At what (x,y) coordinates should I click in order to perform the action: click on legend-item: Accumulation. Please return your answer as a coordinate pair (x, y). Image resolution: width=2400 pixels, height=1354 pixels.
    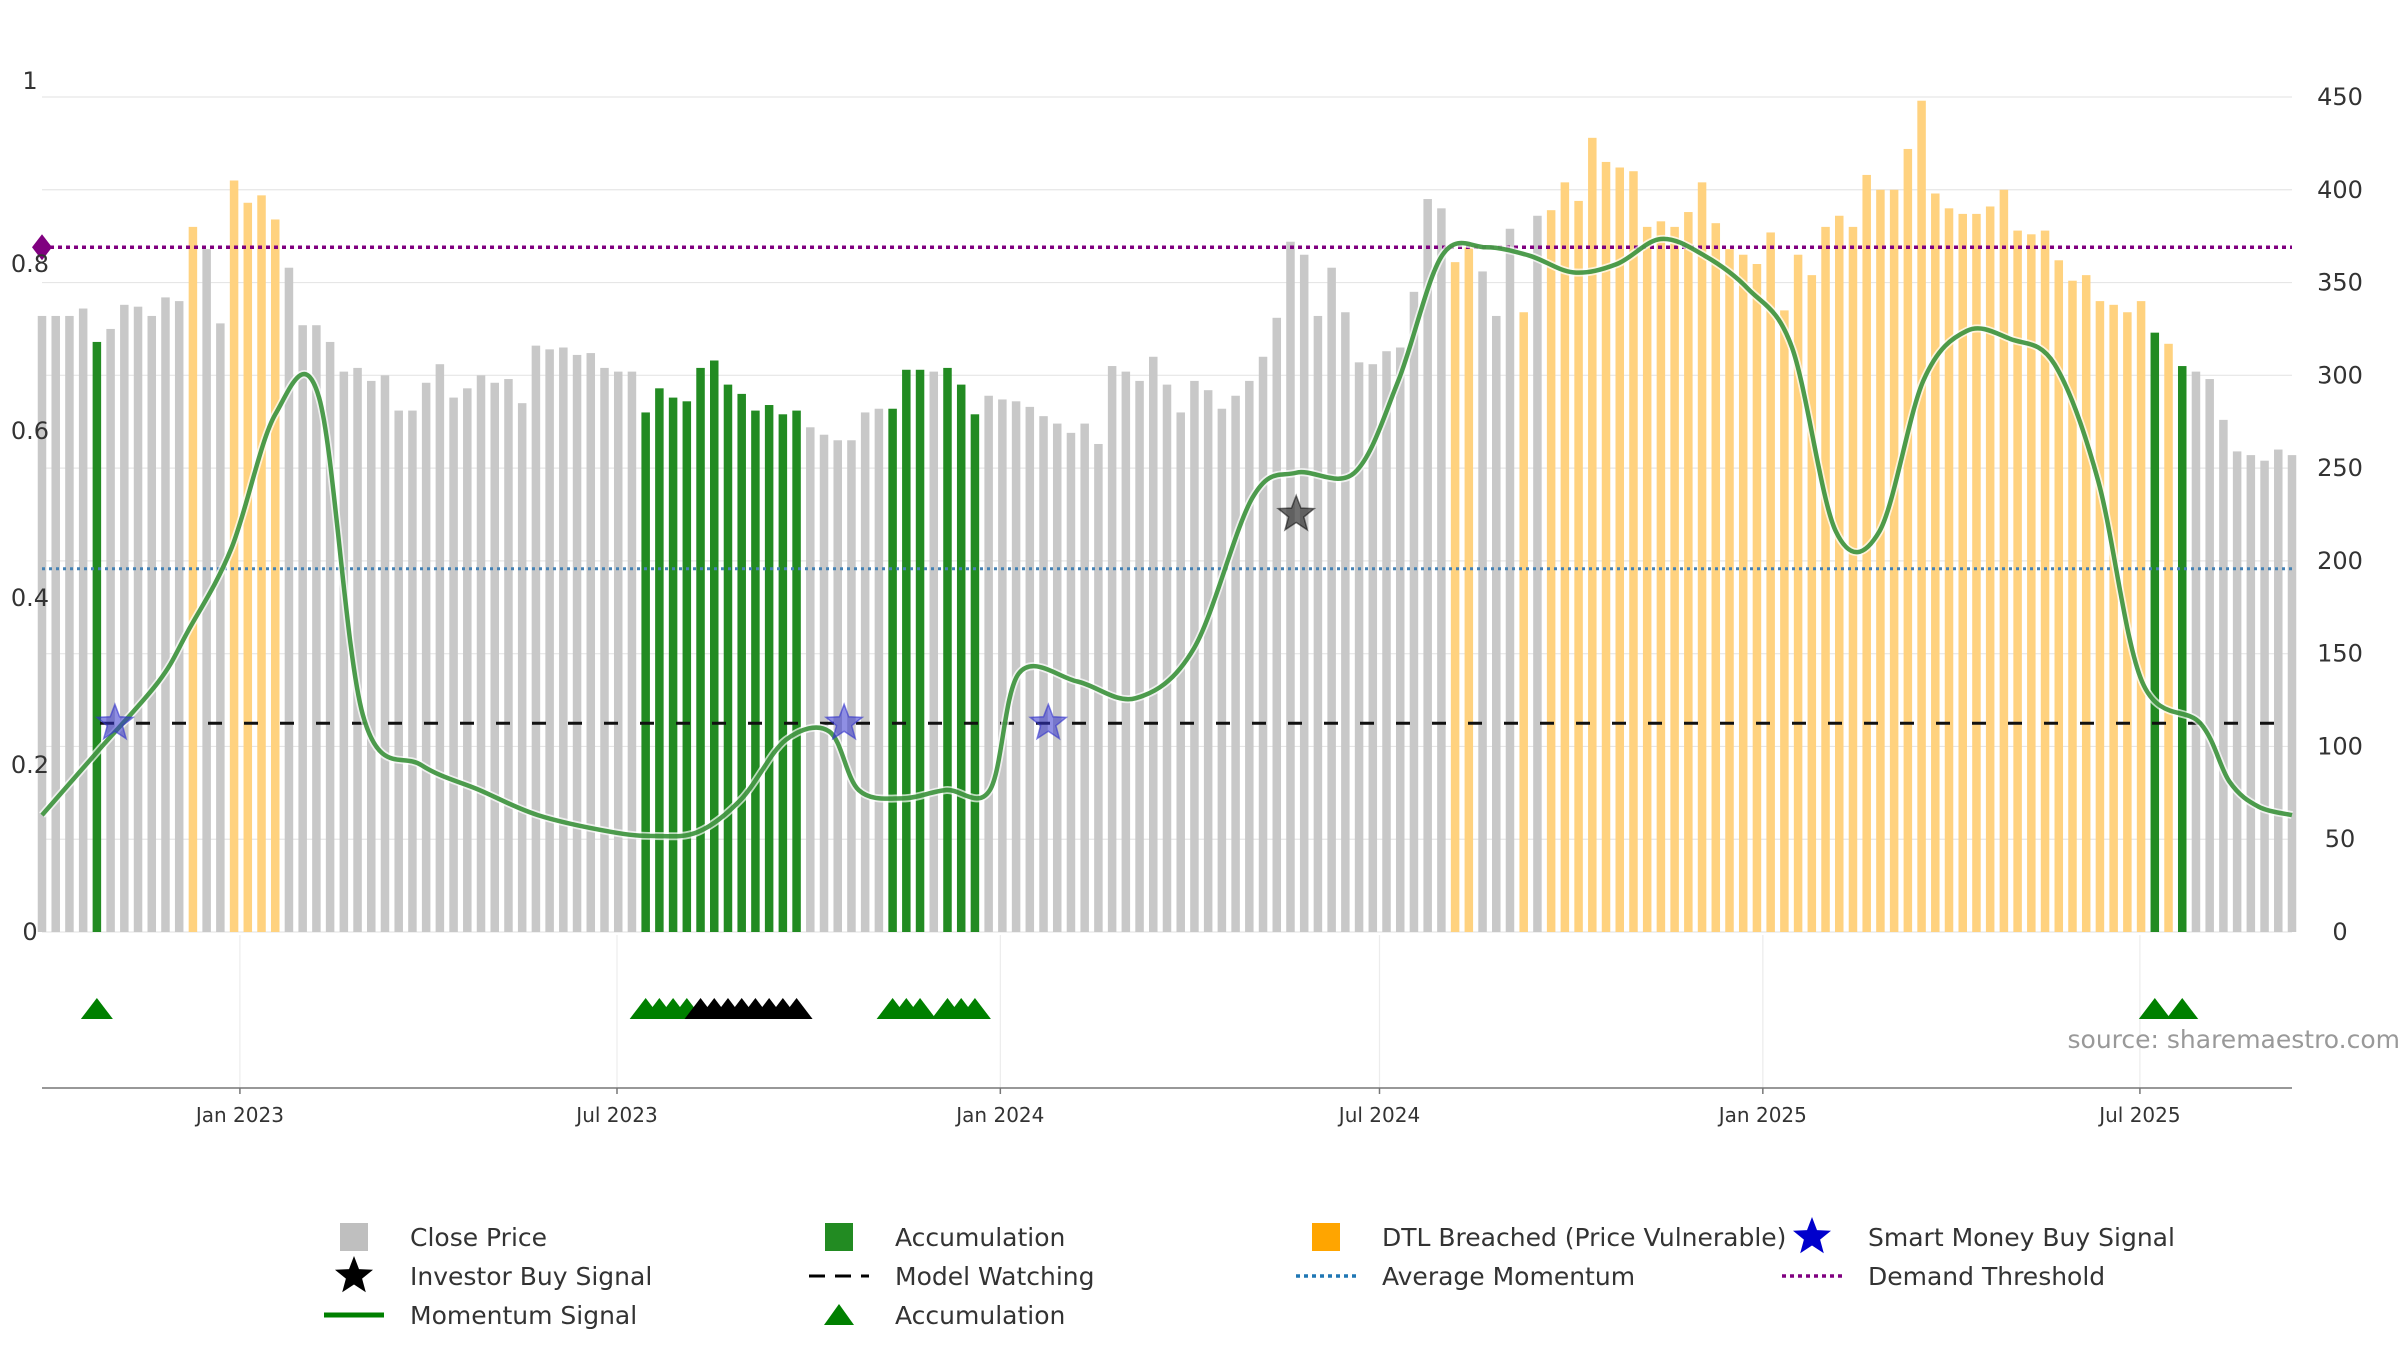
    Looking at the image, I should click on (945, 1237).